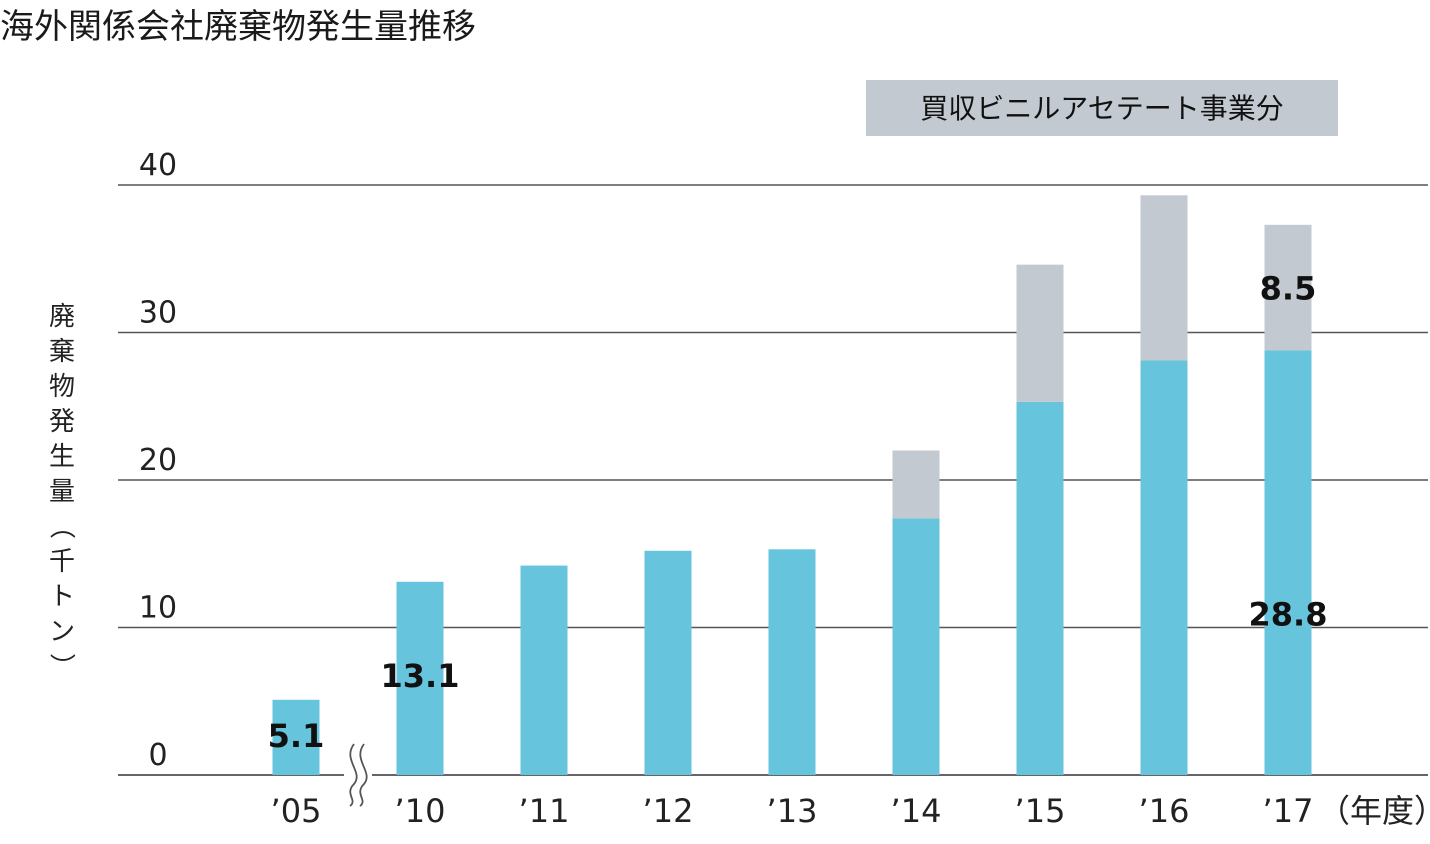 The image size is (1430, 844). What do you see at coordinates (544, 811) in the screenshot?
I see `x-tick-label: ’11` at bounding box center [544, 811].